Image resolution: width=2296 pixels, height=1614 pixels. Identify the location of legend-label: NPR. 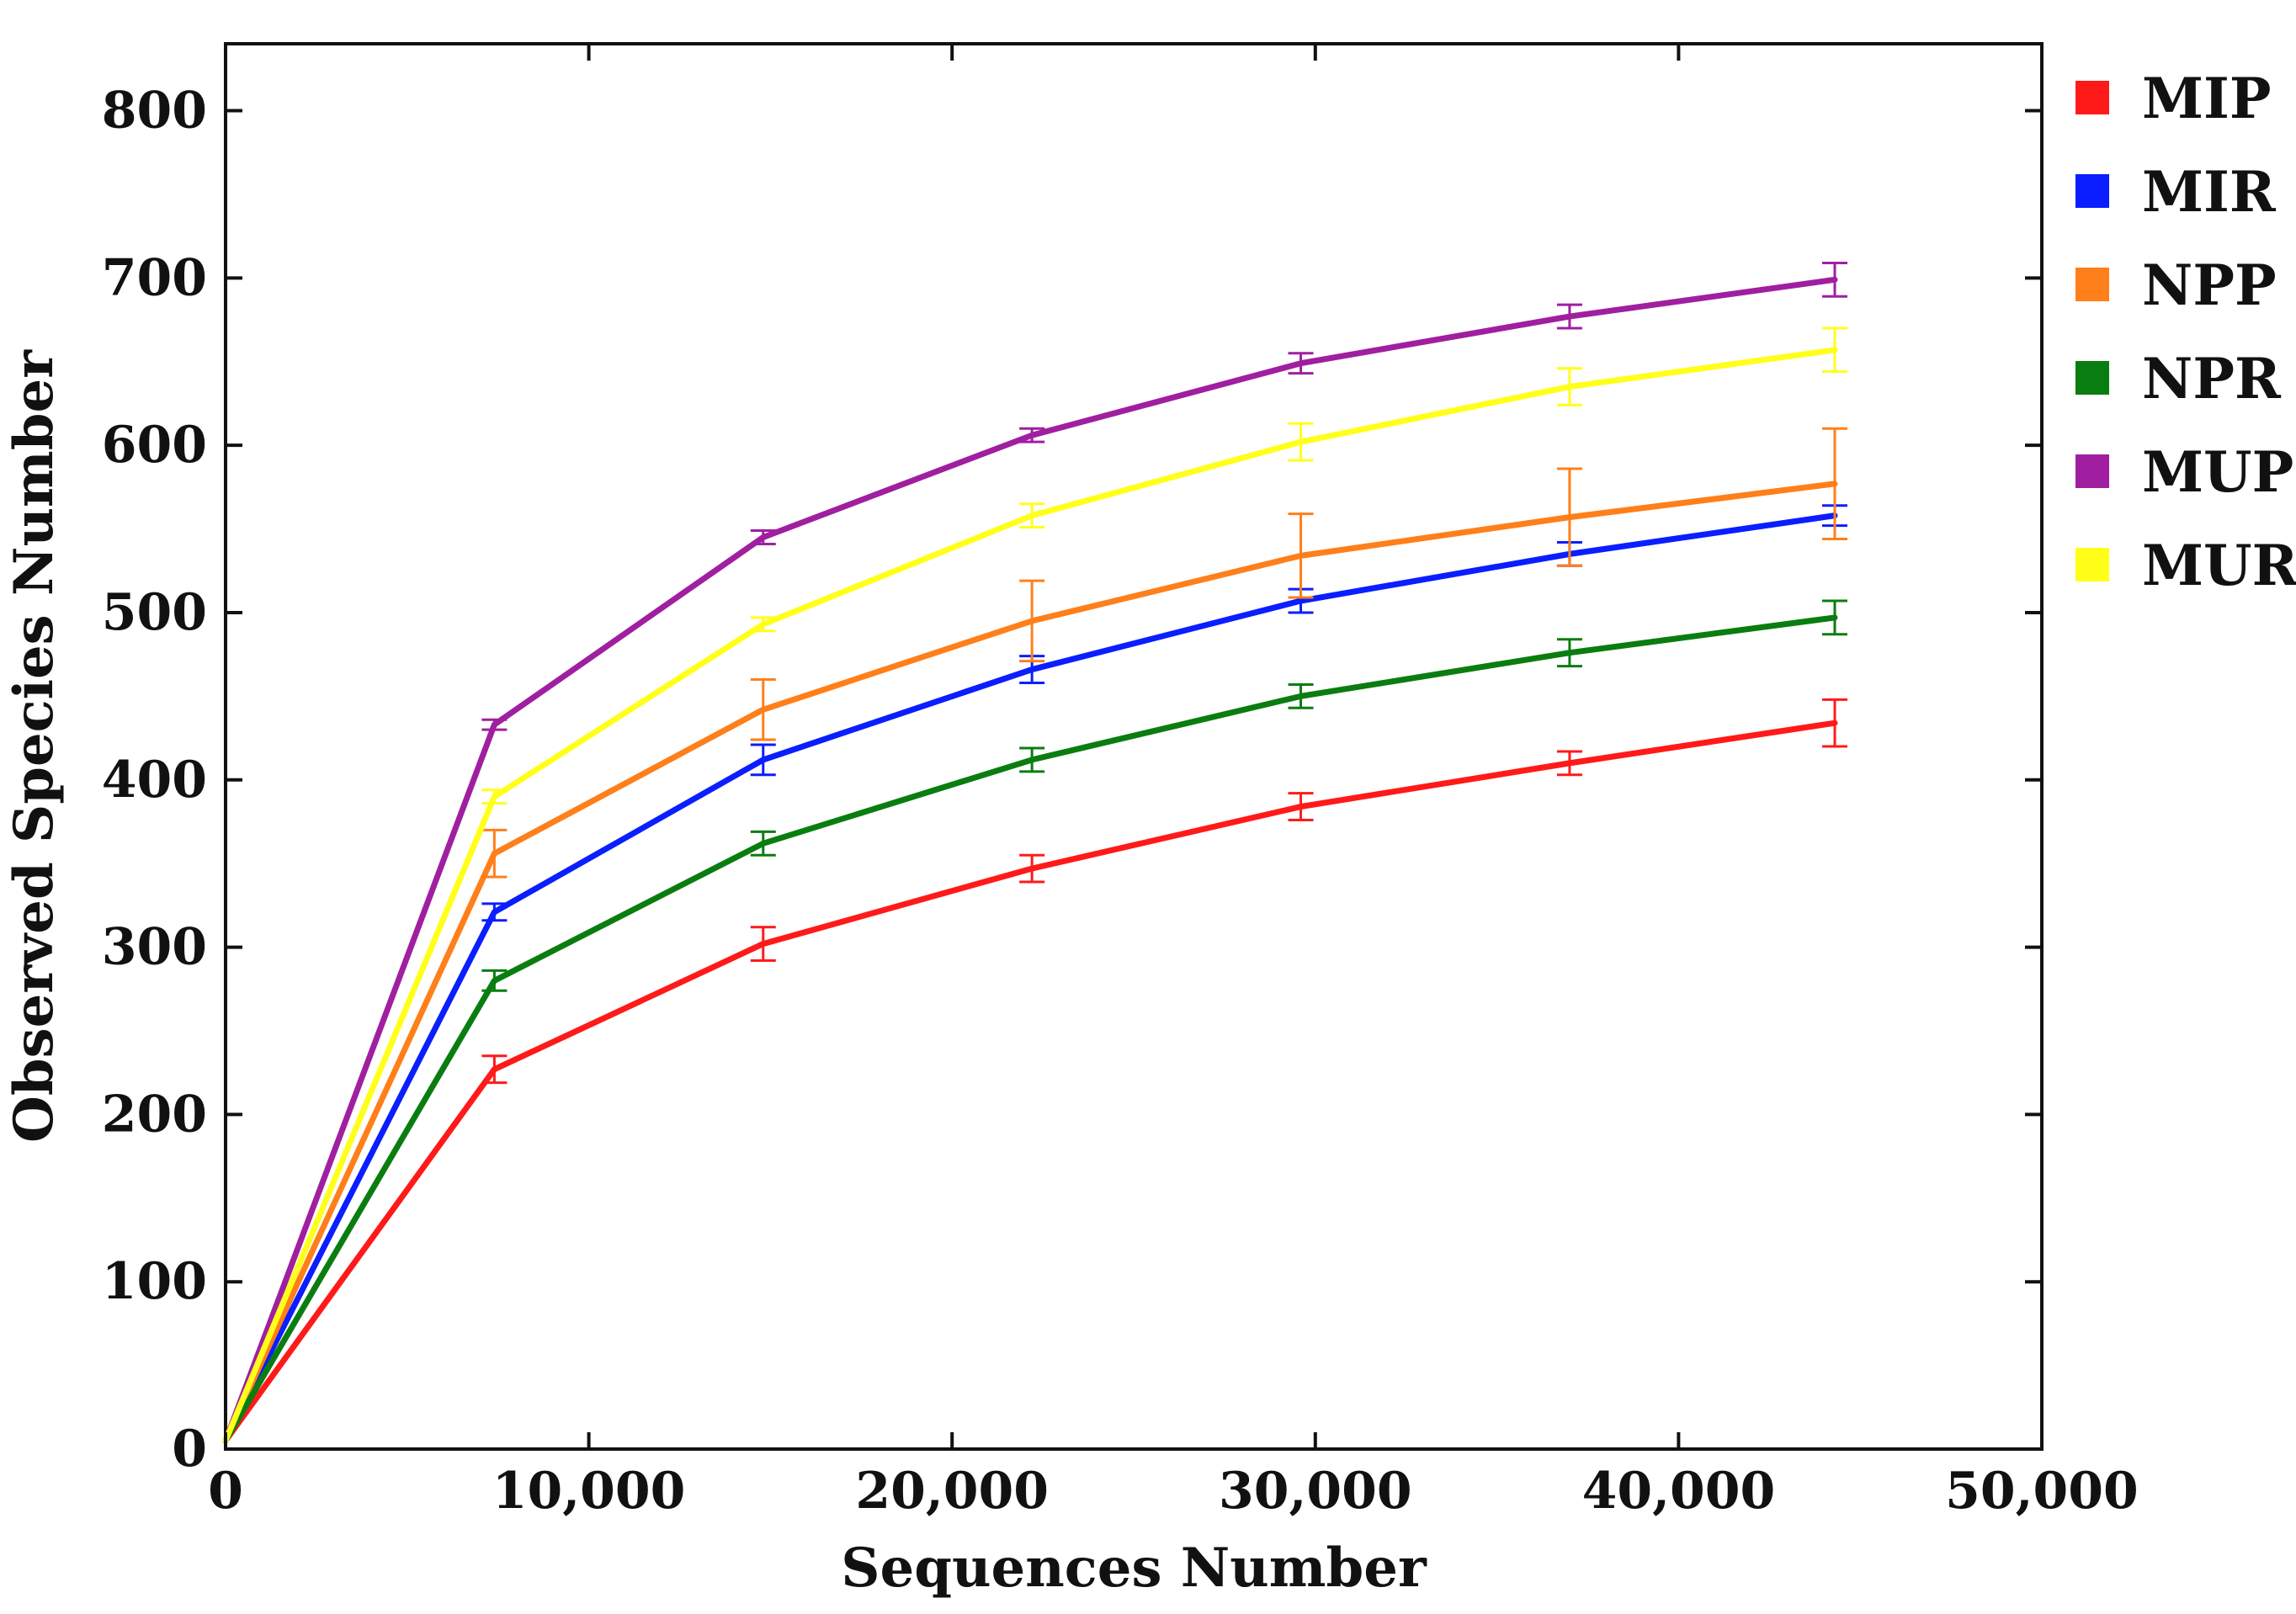
(2212, 378).